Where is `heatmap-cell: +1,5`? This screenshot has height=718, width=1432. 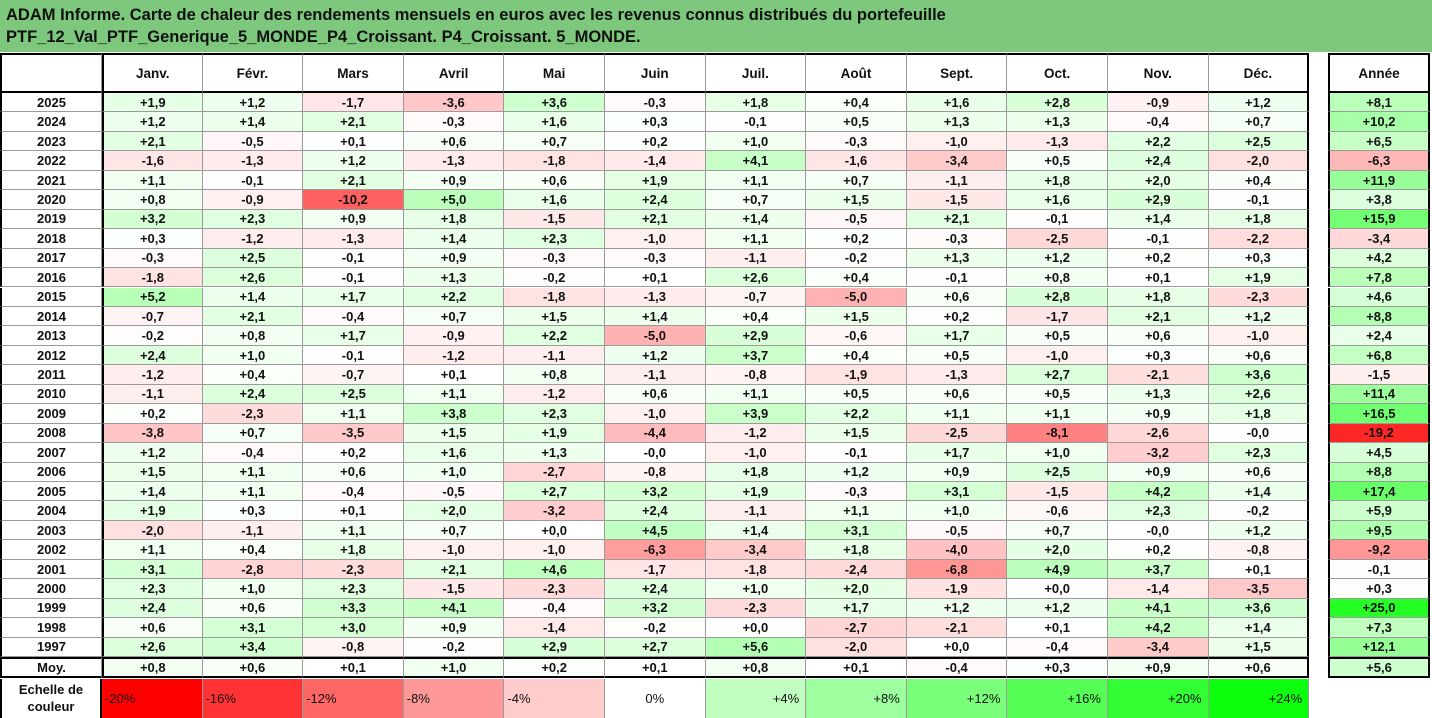
heatmap-cell: +1,5 is located at coordinates (454, 433).